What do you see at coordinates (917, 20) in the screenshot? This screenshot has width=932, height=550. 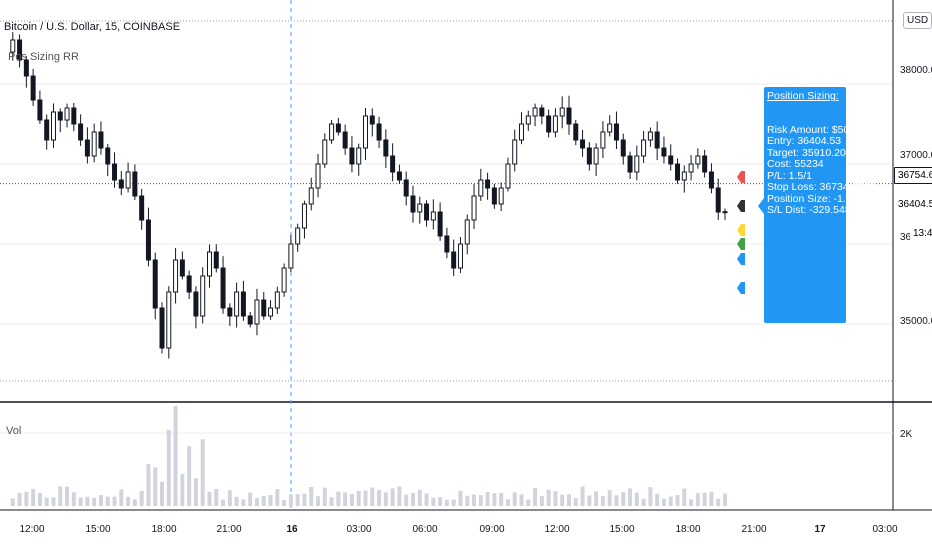 I see `currency-button: USD` at bounding box center [917, 20].